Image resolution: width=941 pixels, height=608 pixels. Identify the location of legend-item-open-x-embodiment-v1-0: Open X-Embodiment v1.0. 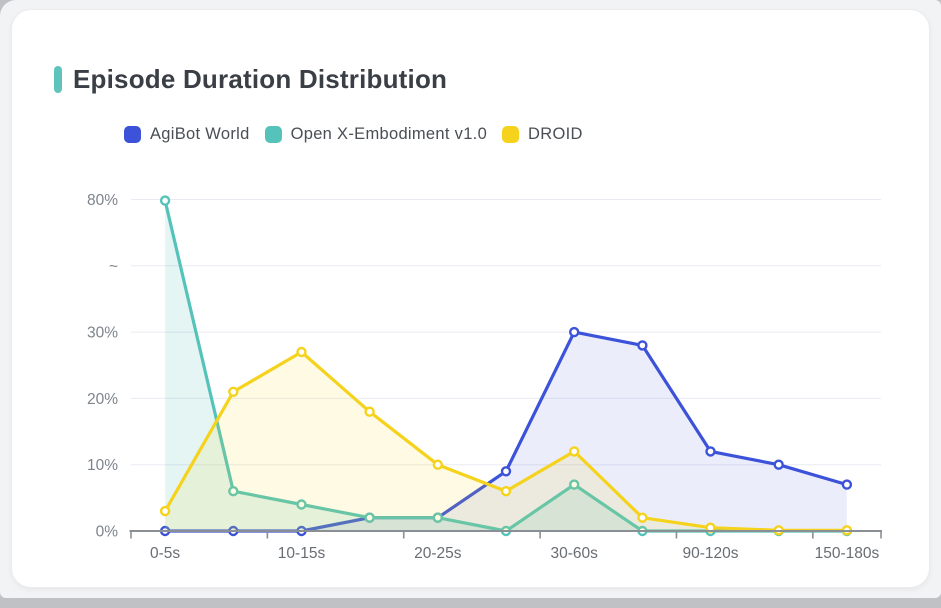
(376, 134).